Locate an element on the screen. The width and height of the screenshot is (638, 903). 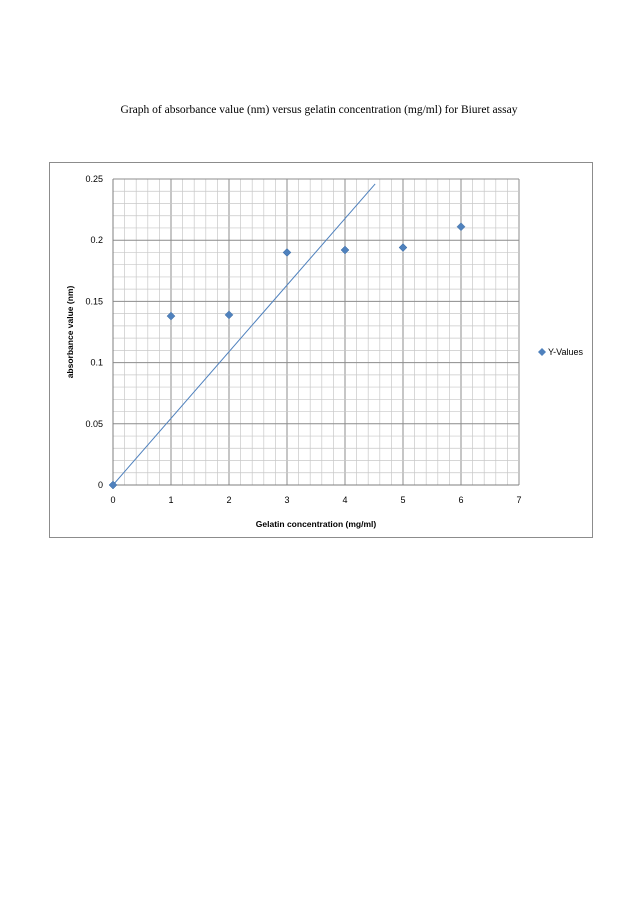
x-axis-title: Gelatin concentration (mg/ml) is located at coordinates (316, 524).